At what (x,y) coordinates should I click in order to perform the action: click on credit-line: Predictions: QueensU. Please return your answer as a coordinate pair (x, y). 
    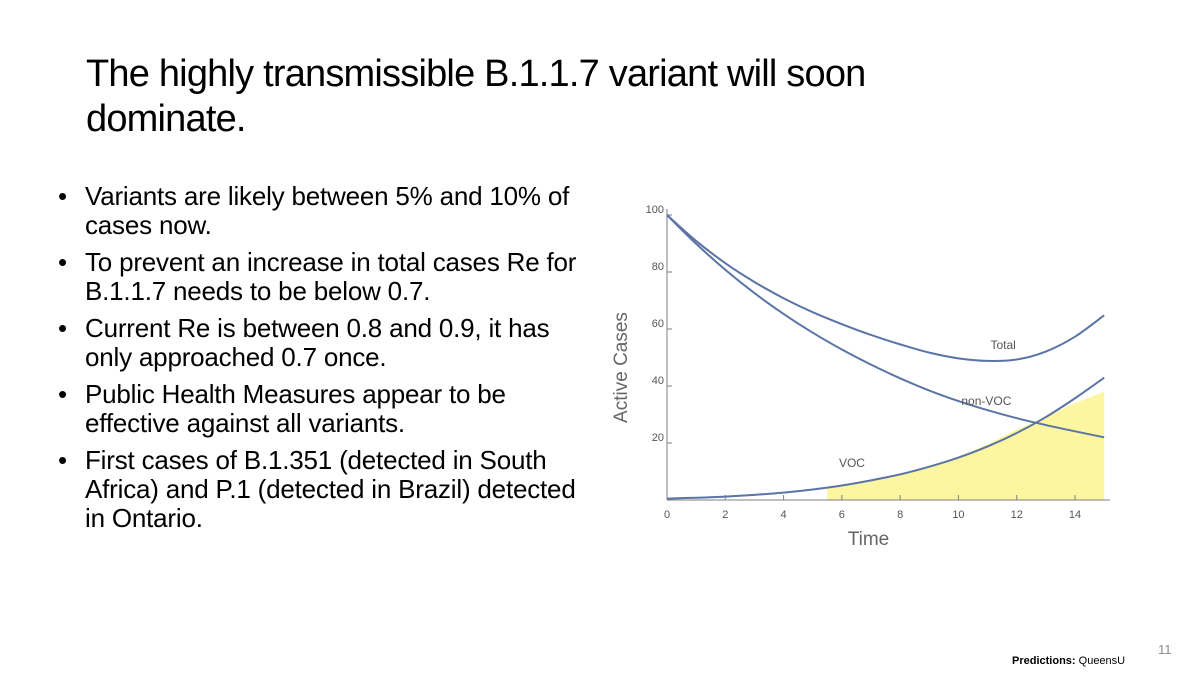
    Looking at the image, I should click on (1068, 661).